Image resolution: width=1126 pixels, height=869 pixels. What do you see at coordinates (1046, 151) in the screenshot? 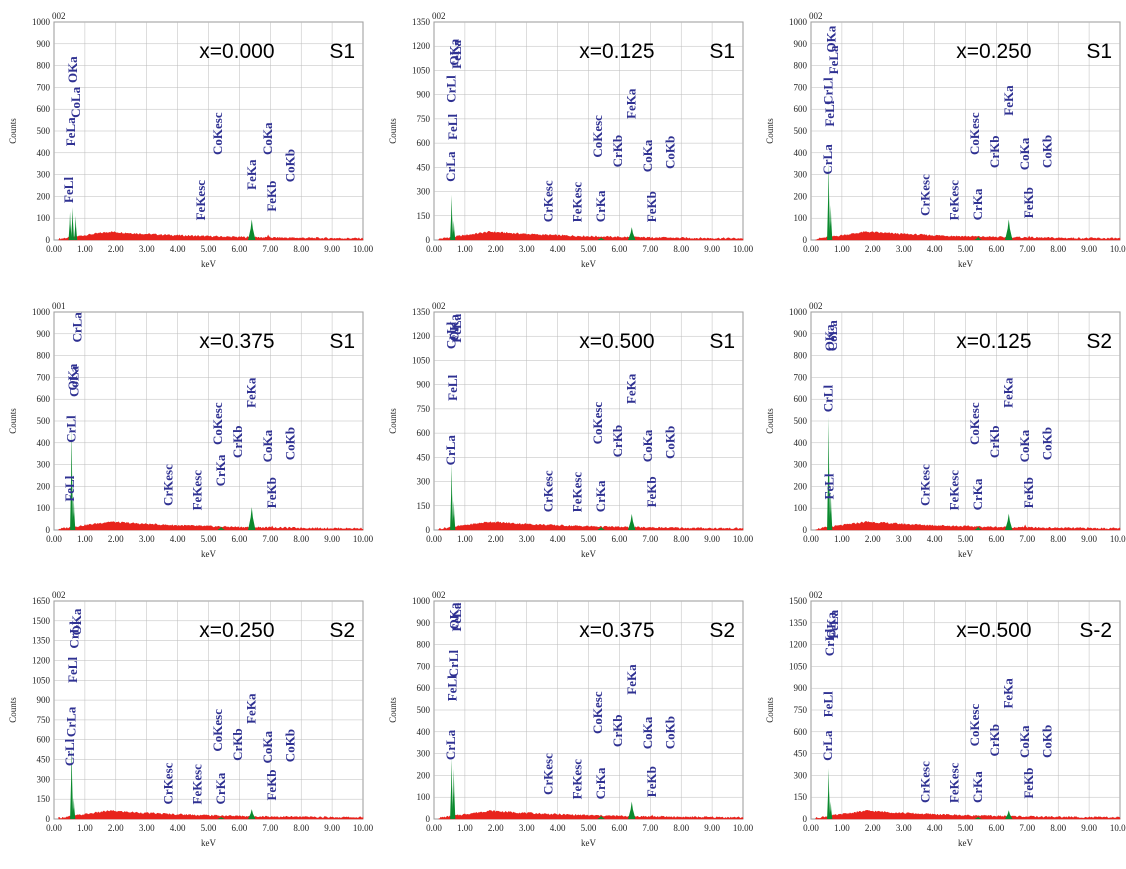
I see `peak-label: CoKb` at bounding box center [1046, 151].